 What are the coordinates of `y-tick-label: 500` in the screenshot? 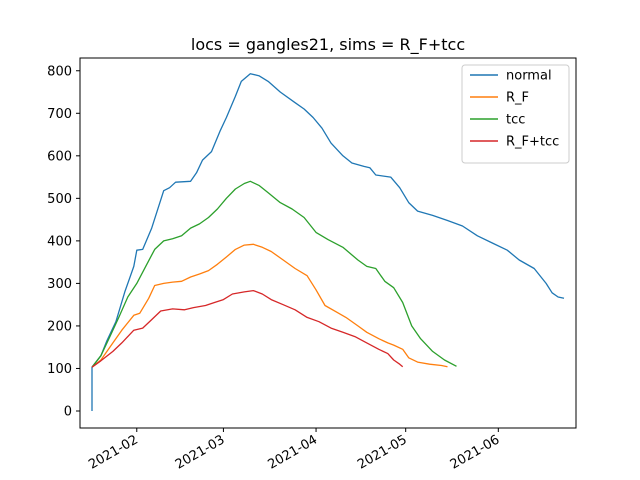 It's located at (59, 199).